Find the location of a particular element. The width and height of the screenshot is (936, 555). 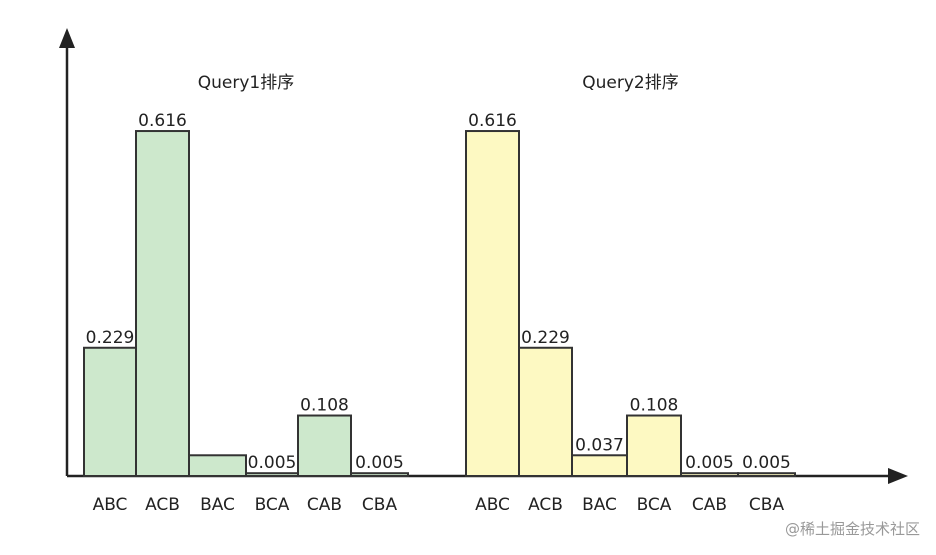

y-axis-arrow is located at coordinates (67, 38).